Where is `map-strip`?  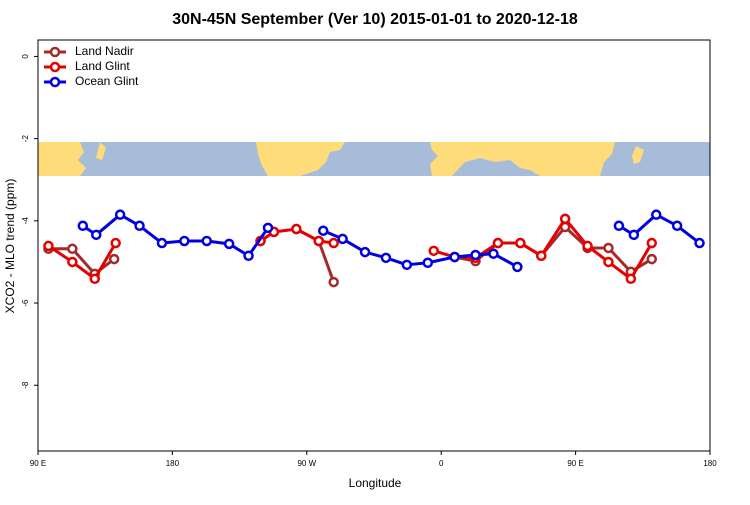
map-strip is located at coordinates (374, 159).